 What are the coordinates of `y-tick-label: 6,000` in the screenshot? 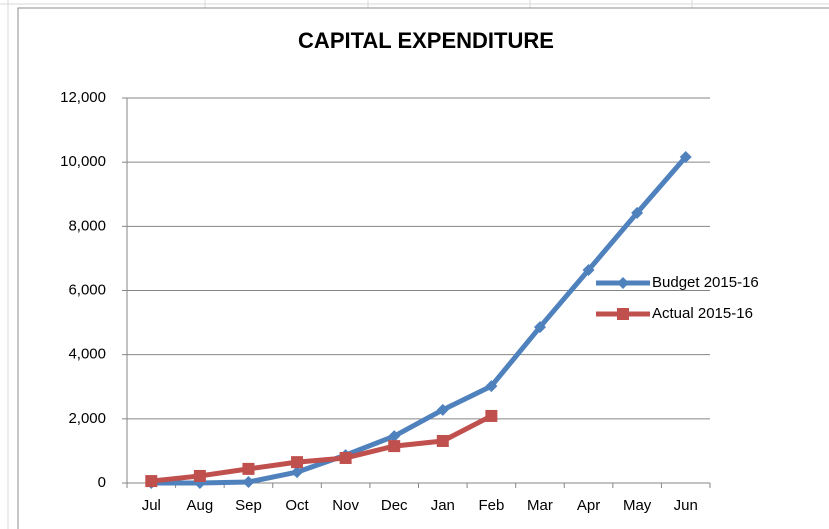 It's located at (87, 289).